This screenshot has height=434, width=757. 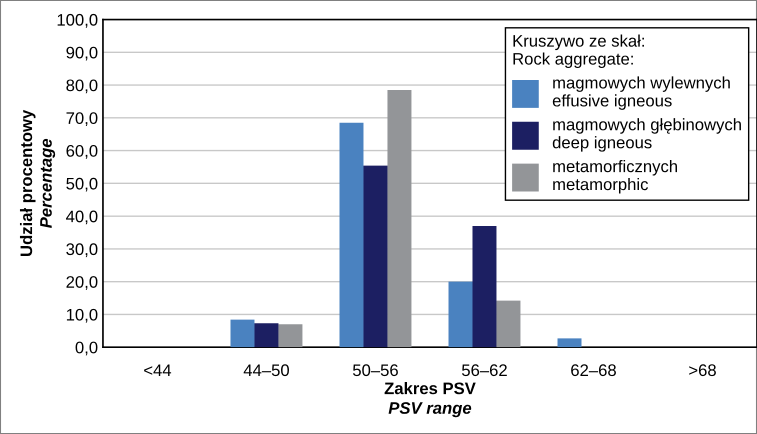 What do you see at coordinates (646, 135) in the screenshot?
I see `legend-label: magmowych głębinowych deep igneous` at bounding box center [646, 135].